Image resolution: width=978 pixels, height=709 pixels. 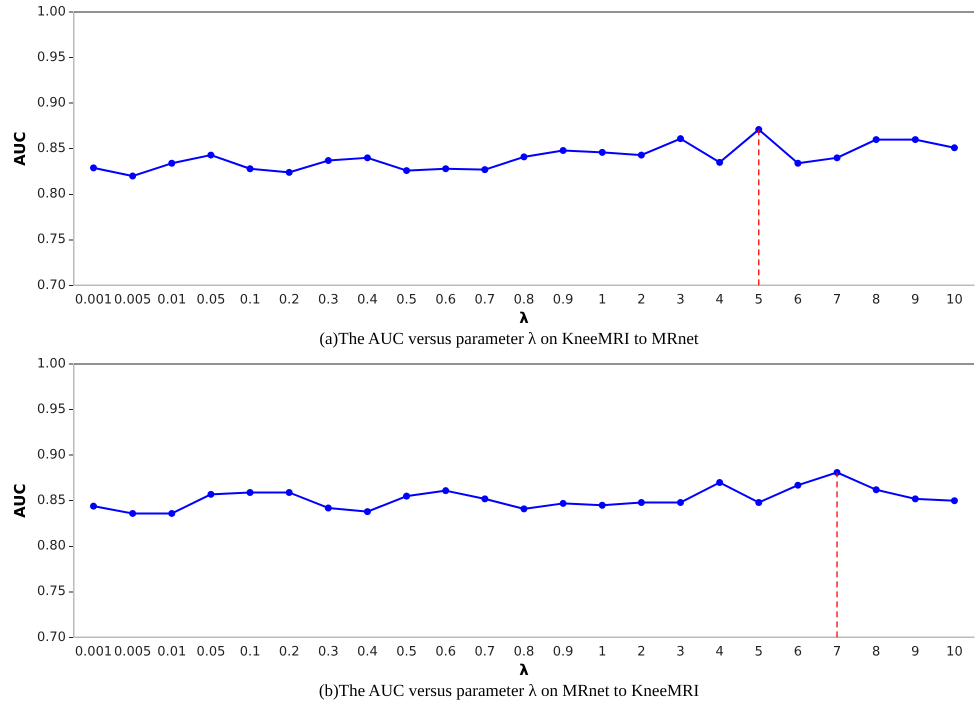 What do you see at coordinates (641, 652) in the screenshot?
I see `x-tick-label: 2` at bounding box center [641, 652].